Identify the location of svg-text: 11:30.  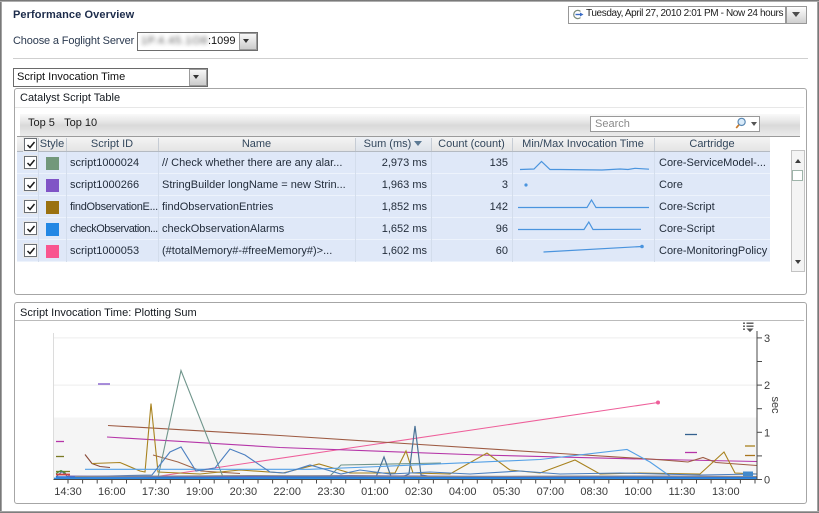
(682, 492).